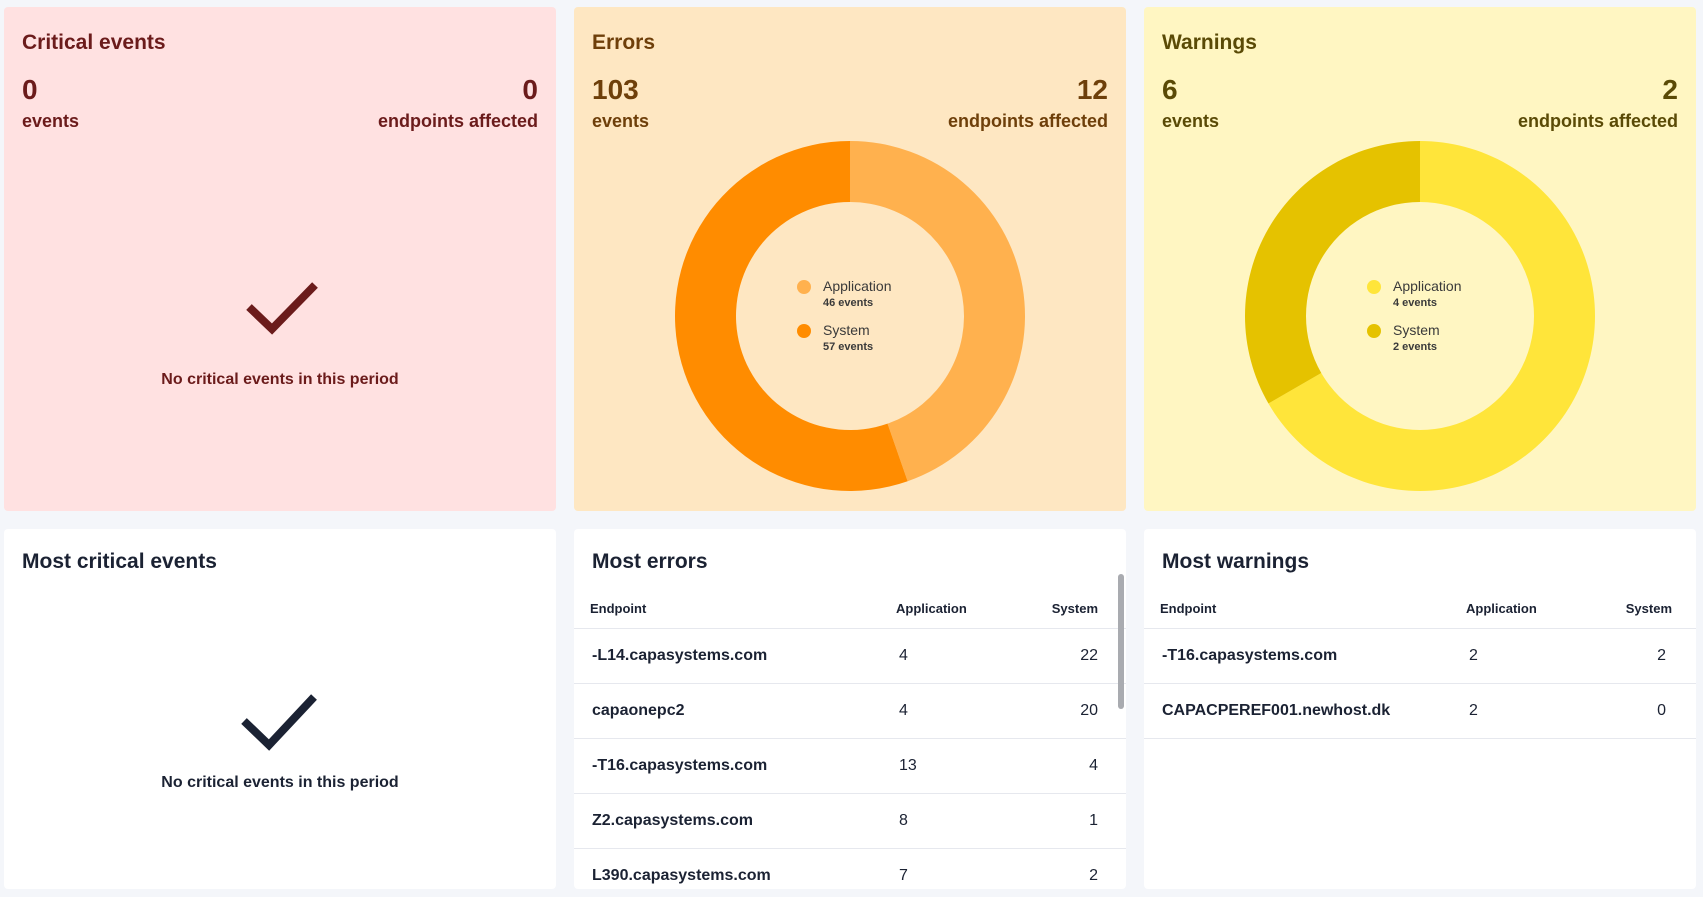  I want to click on table-row: -L14.capasystems.com 4 22, so click(850, 656).